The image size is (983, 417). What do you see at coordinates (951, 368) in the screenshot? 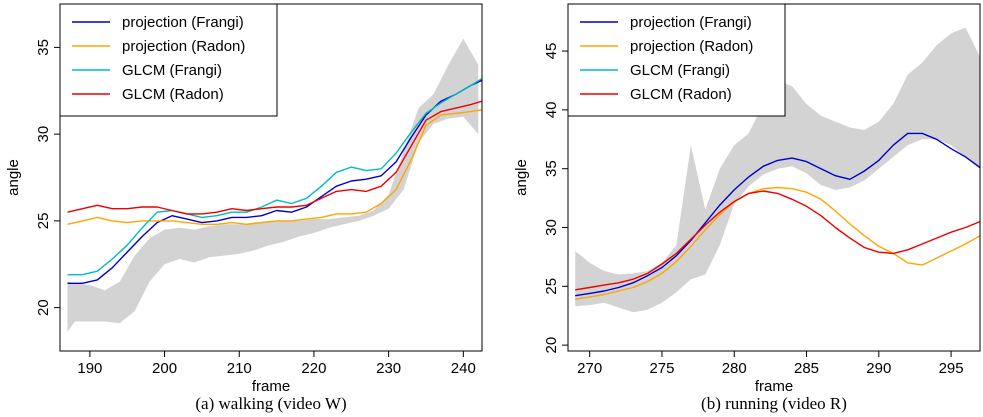
I see `x-tick-label: 295` at bounding box center [951, 368].